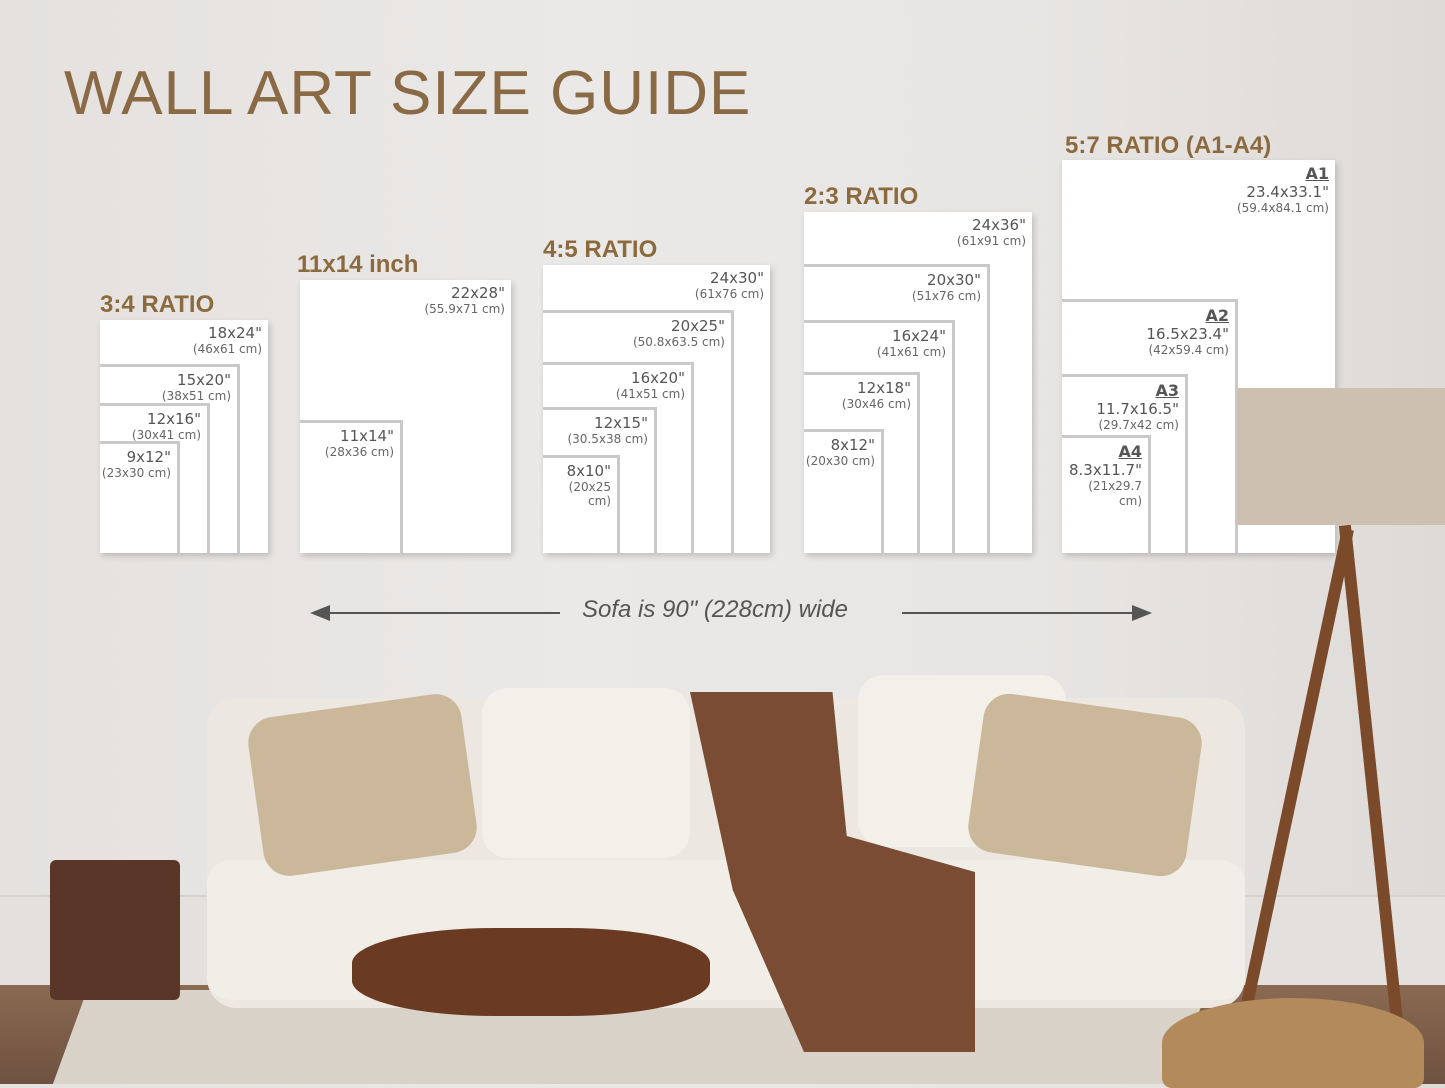 The image size is (1445, 1088). I want to click on paper-size-name: A2, so click(1217, 315).